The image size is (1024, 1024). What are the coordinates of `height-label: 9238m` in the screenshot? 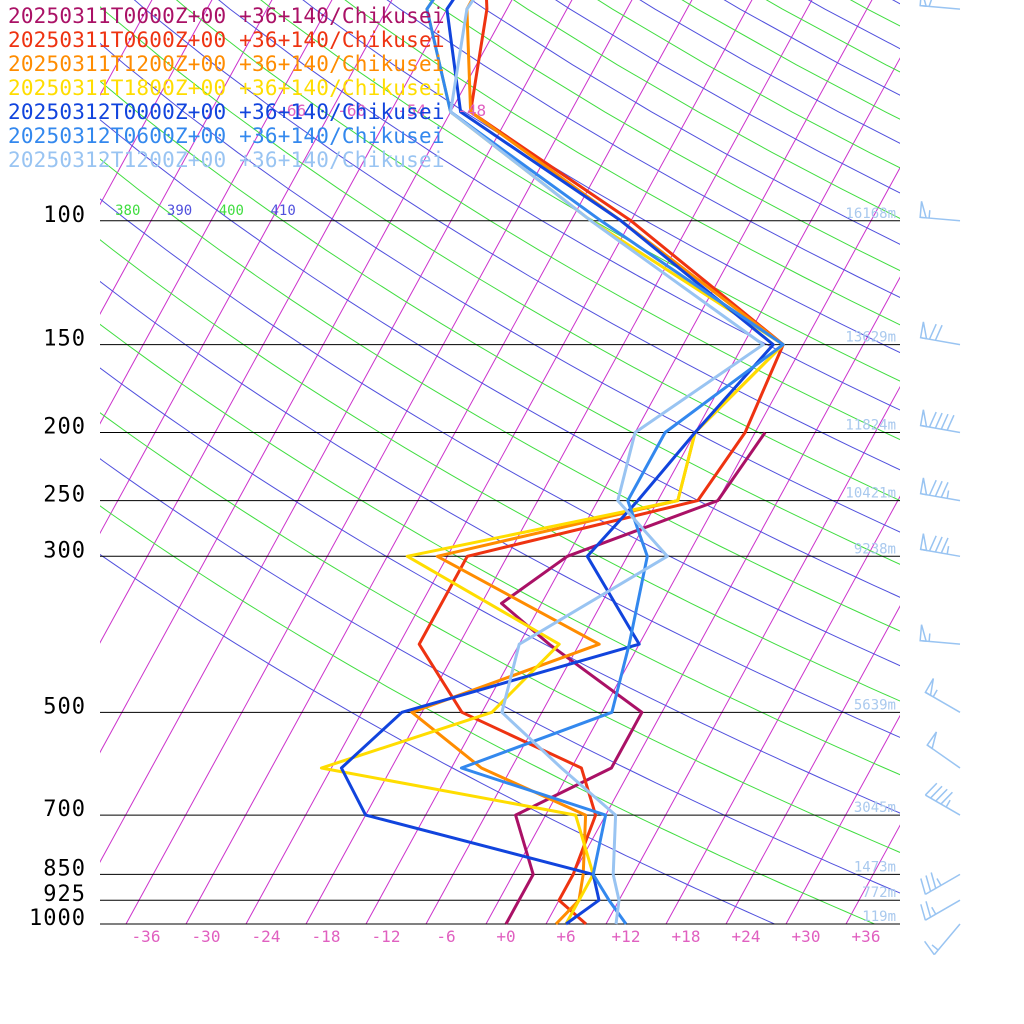 It's located at (875, 549).